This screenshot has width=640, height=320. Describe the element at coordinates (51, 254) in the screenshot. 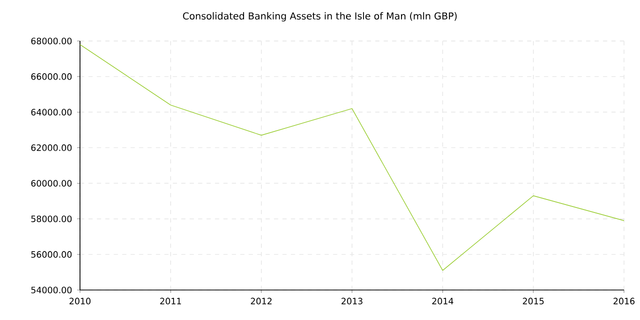

I see `y-tick-label: 56000.00` at that location.